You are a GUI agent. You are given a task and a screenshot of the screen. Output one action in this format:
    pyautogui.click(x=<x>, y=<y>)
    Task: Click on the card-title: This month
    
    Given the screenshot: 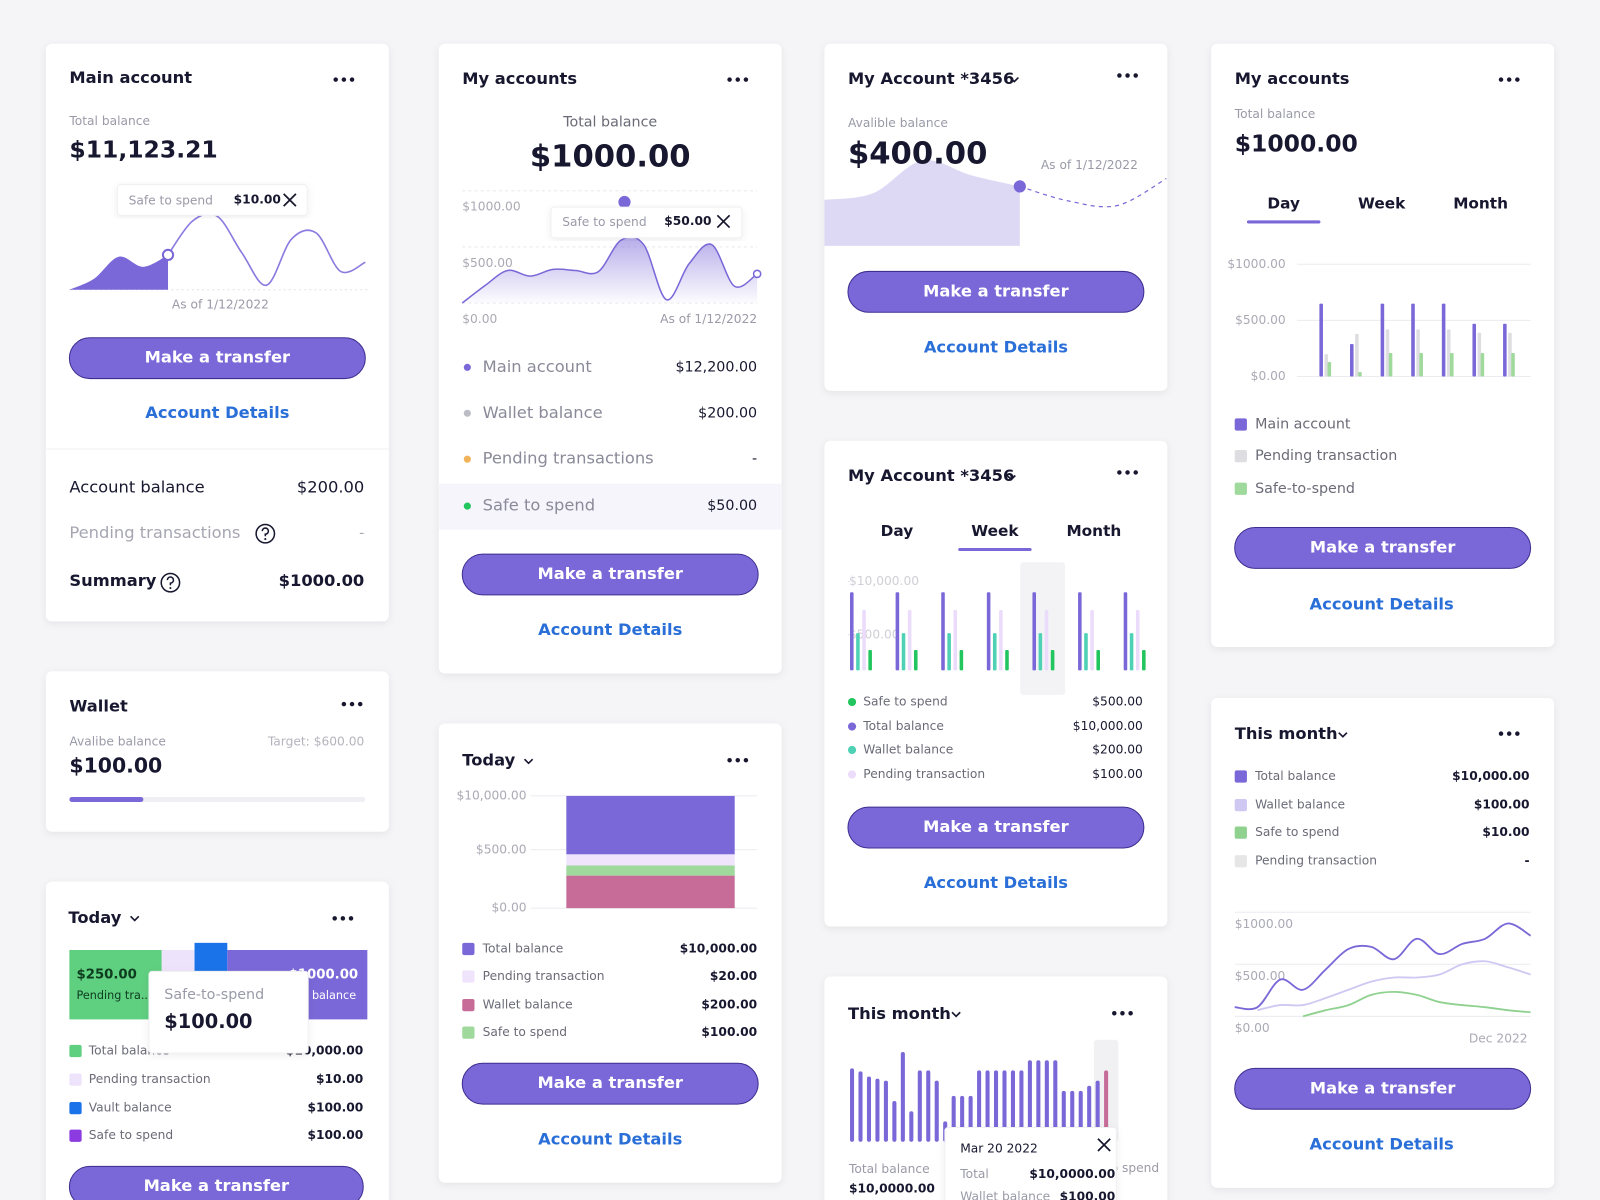 What is the action you would take?
    pyautogui.click(x=899, y=1013)
    